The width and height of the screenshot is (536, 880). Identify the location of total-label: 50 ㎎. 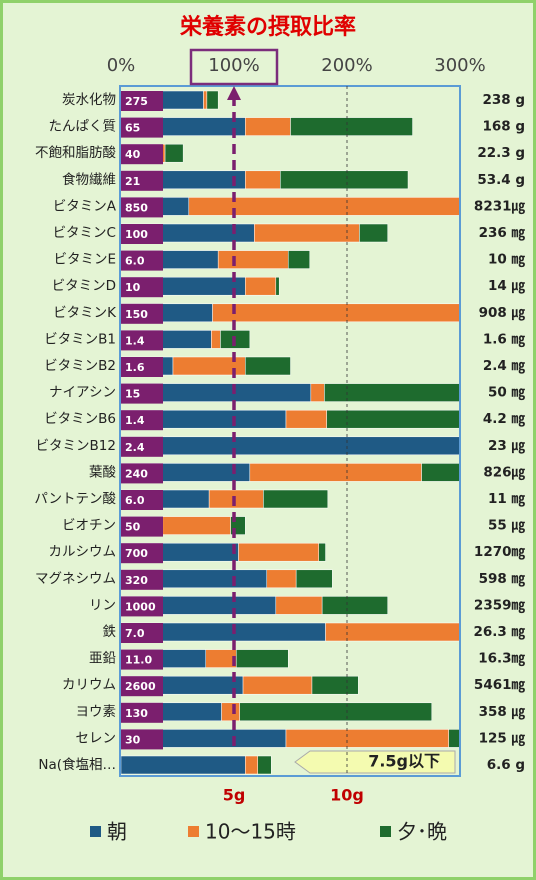
(506, 393).